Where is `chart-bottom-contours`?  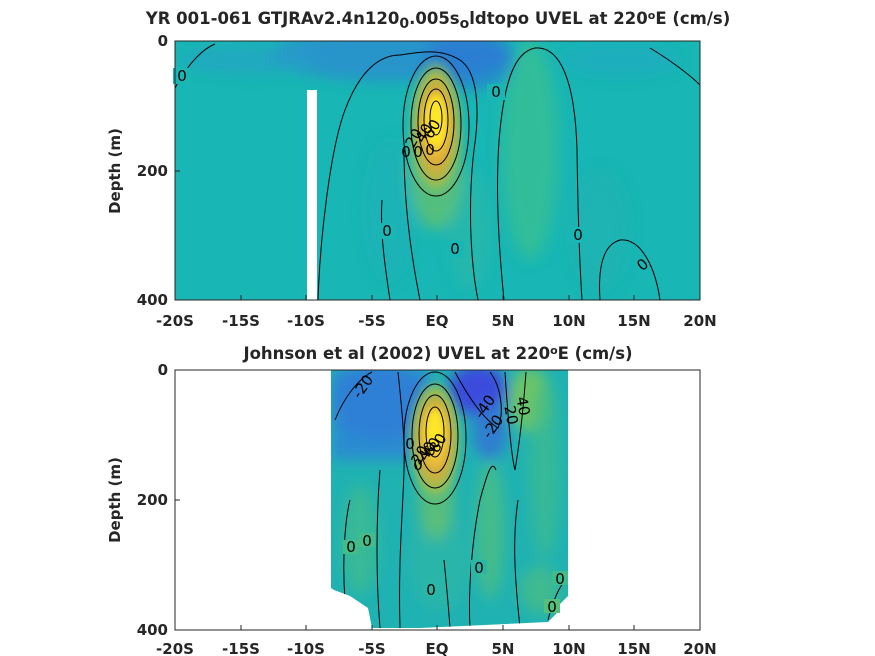 chart-bottom-contours is located at coordinates (450, 499).